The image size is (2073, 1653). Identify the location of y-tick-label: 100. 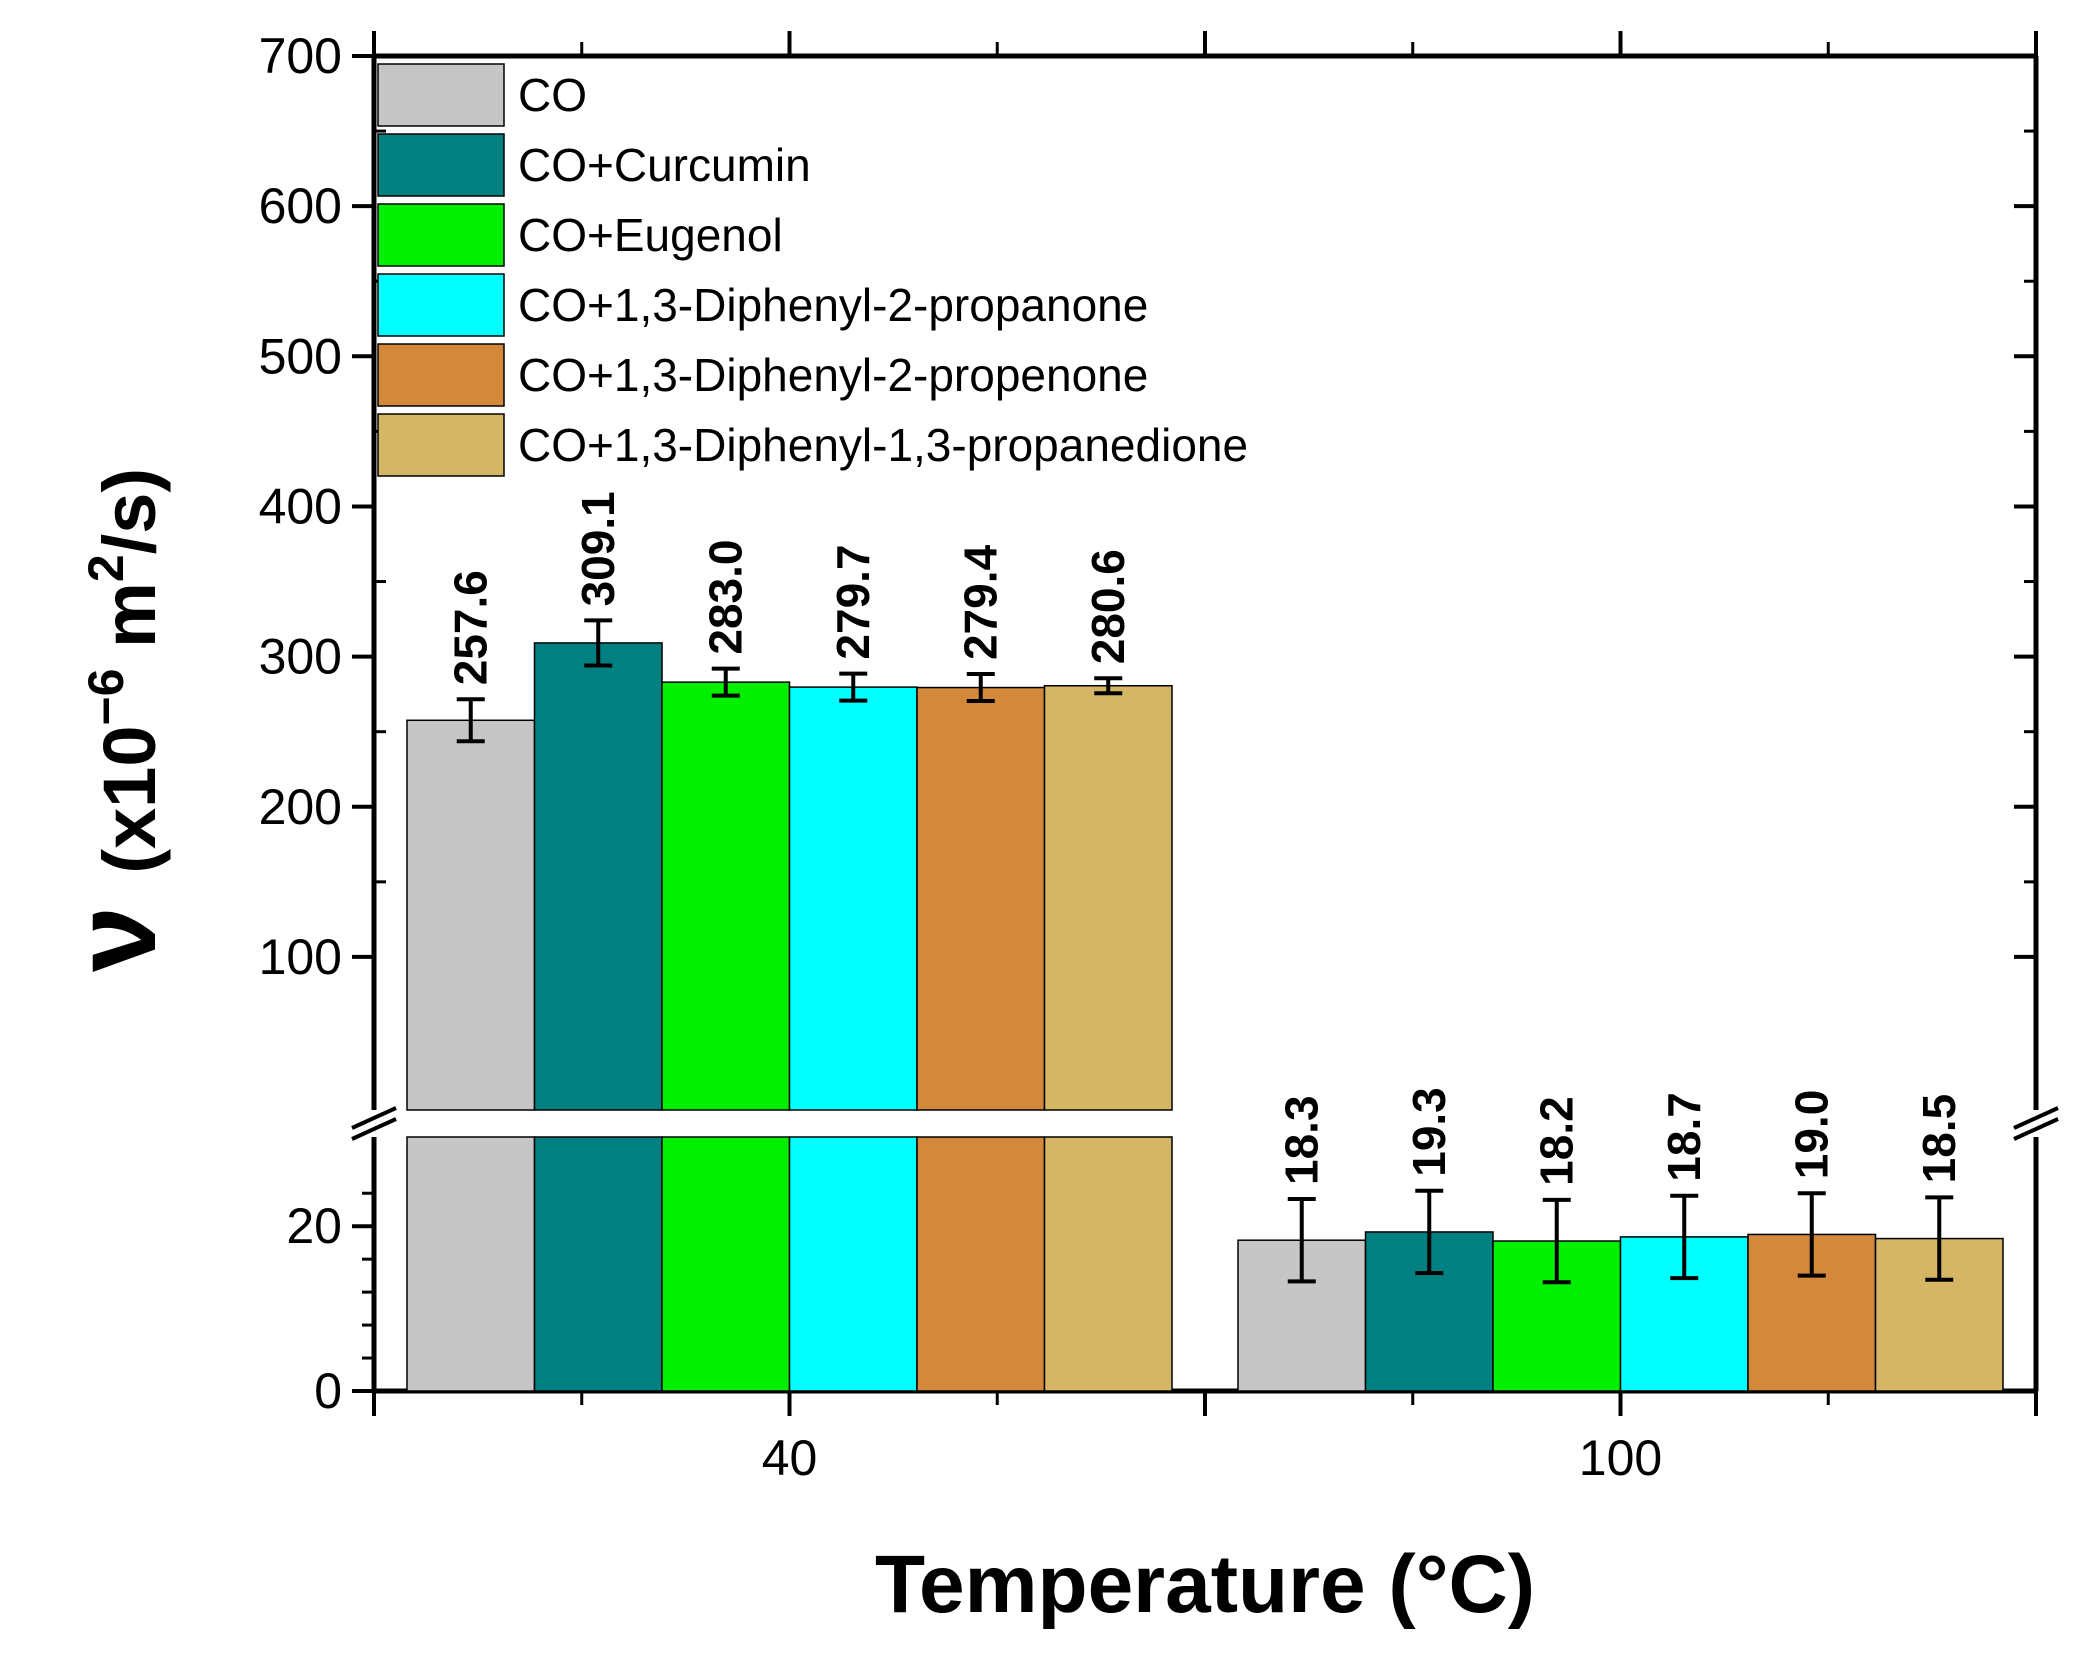
(300, 957).